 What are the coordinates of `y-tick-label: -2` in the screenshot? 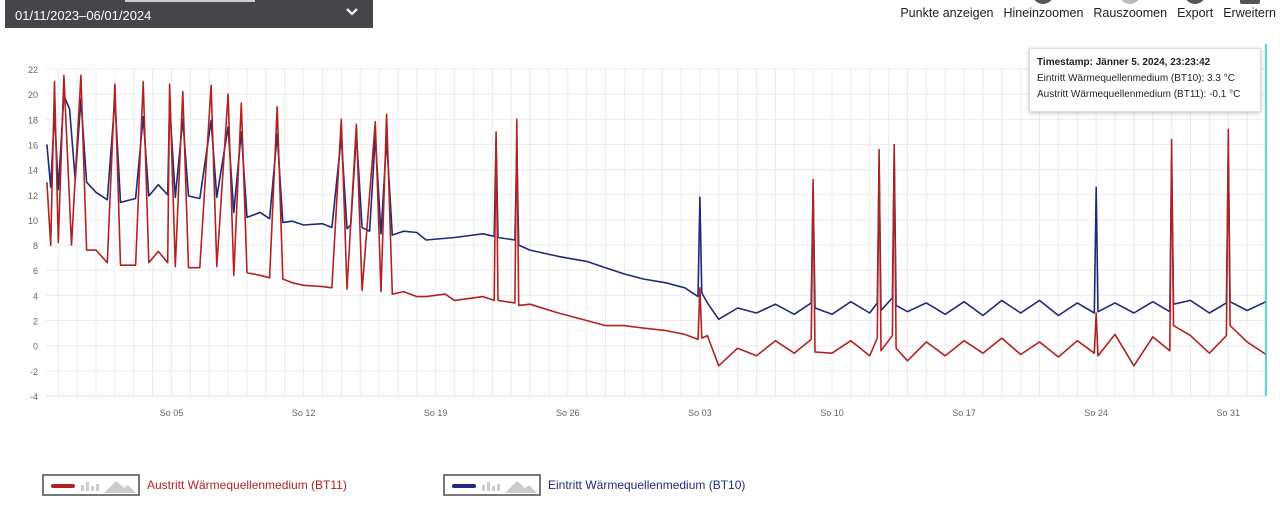 It's located at (34, 372).